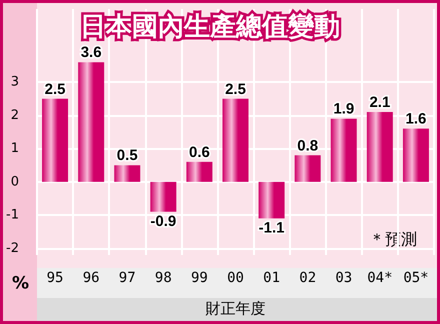  What do you see at coordinates (127, 278) in the screenshot?
I see `x-tick-label: 97` at bounding box center [127, 278].